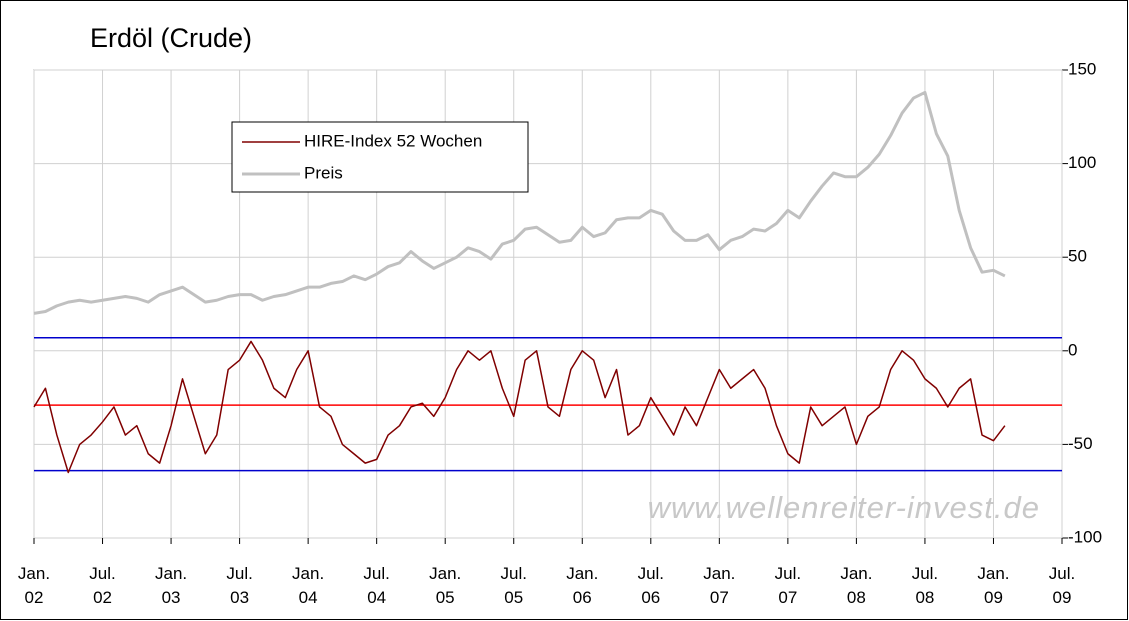 The width and height of the screenshot is (1129, 621). I want to click on legend-label: Preis, so click(323, 172).